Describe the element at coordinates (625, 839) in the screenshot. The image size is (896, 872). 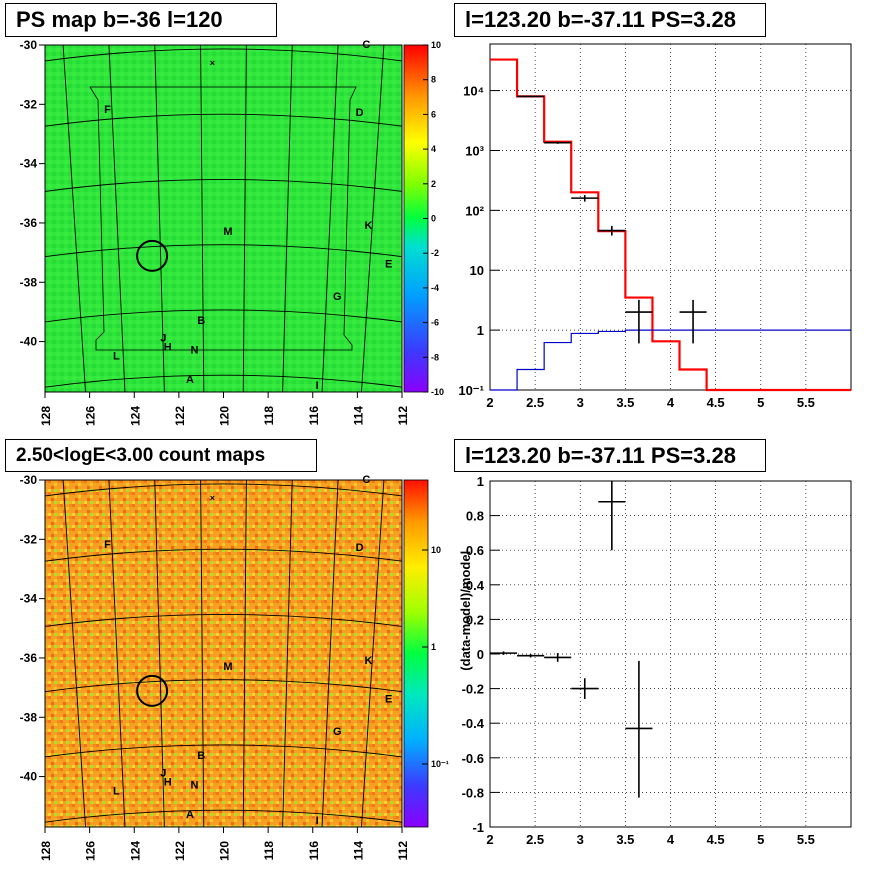
I see `x-tick-label: 3.5` at that location.